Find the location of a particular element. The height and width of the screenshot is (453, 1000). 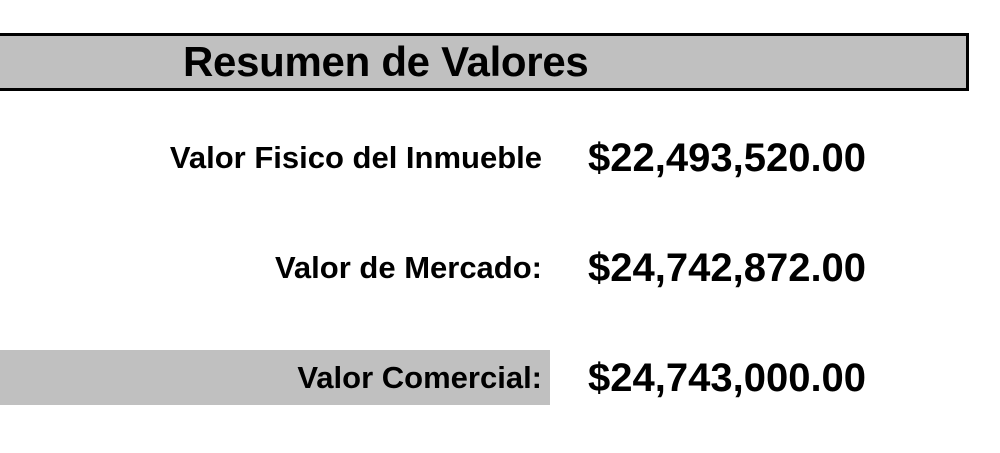

physical-value-amount: $22,493,520.00 is located at coordinates (727, 158).